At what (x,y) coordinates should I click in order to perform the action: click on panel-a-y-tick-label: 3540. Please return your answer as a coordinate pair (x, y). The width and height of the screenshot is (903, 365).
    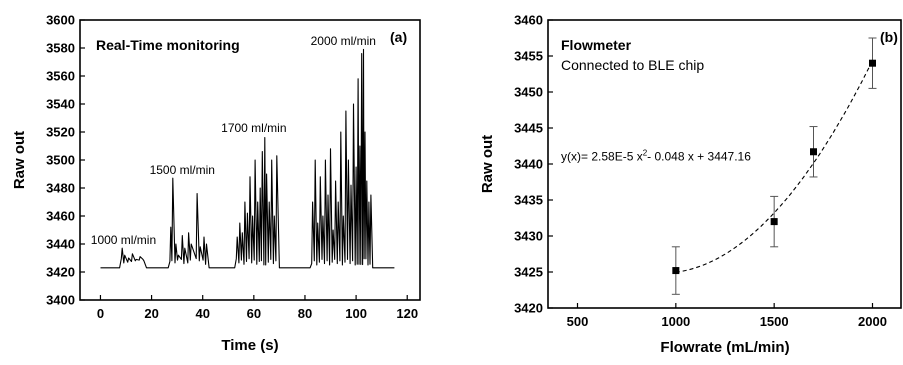
    Looking at the image, I should click on (60, 104).